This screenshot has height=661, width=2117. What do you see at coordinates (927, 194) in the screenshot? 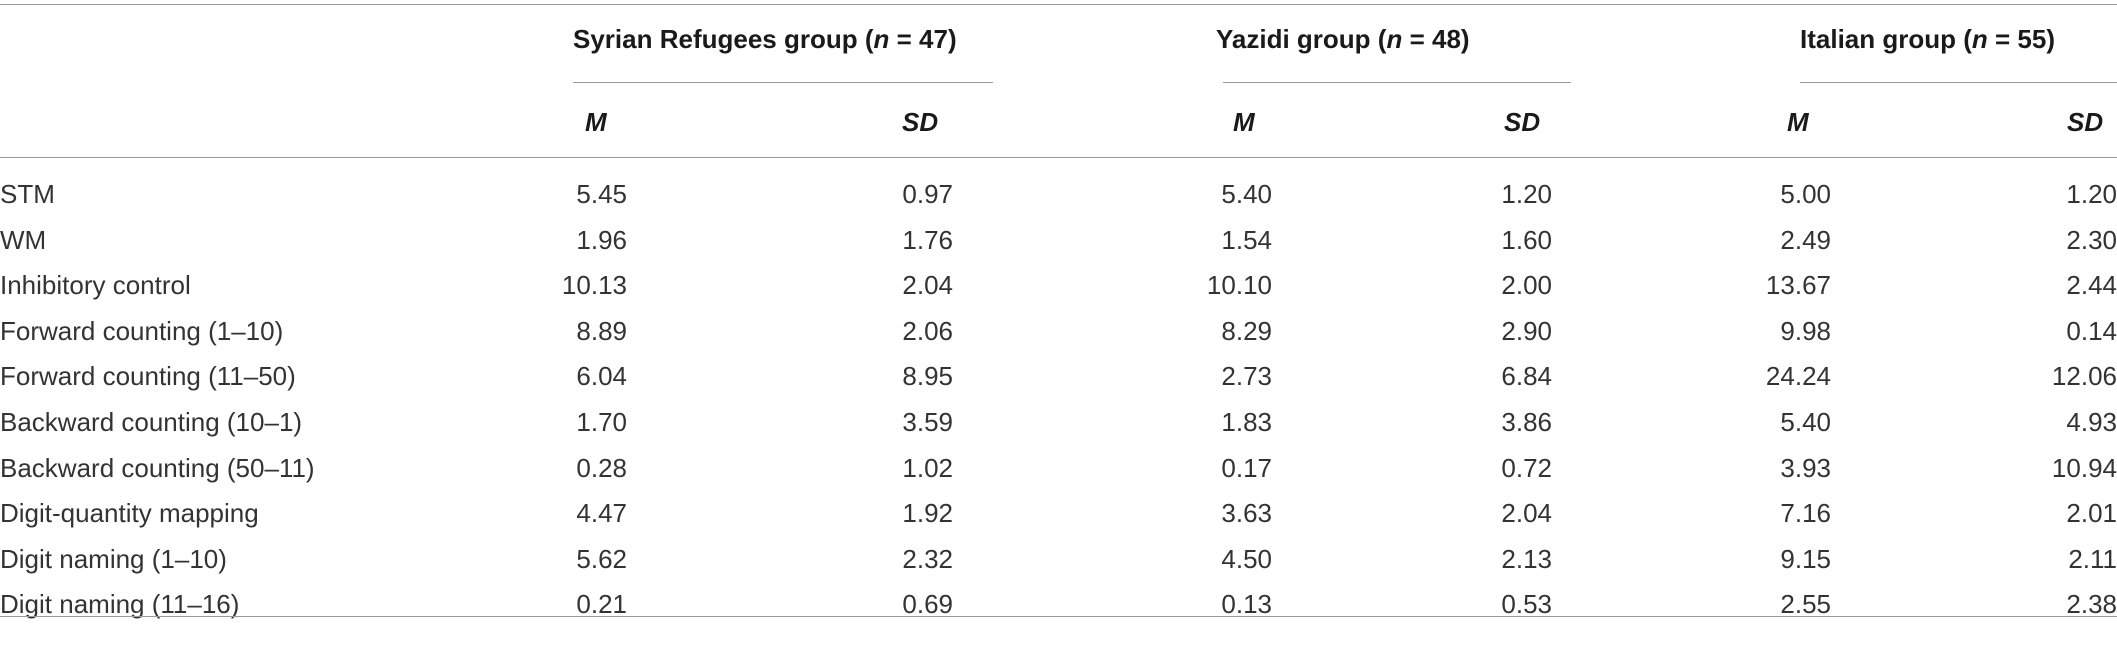
I see `sd-cell: 0.97` at bounding box center [927, 194].